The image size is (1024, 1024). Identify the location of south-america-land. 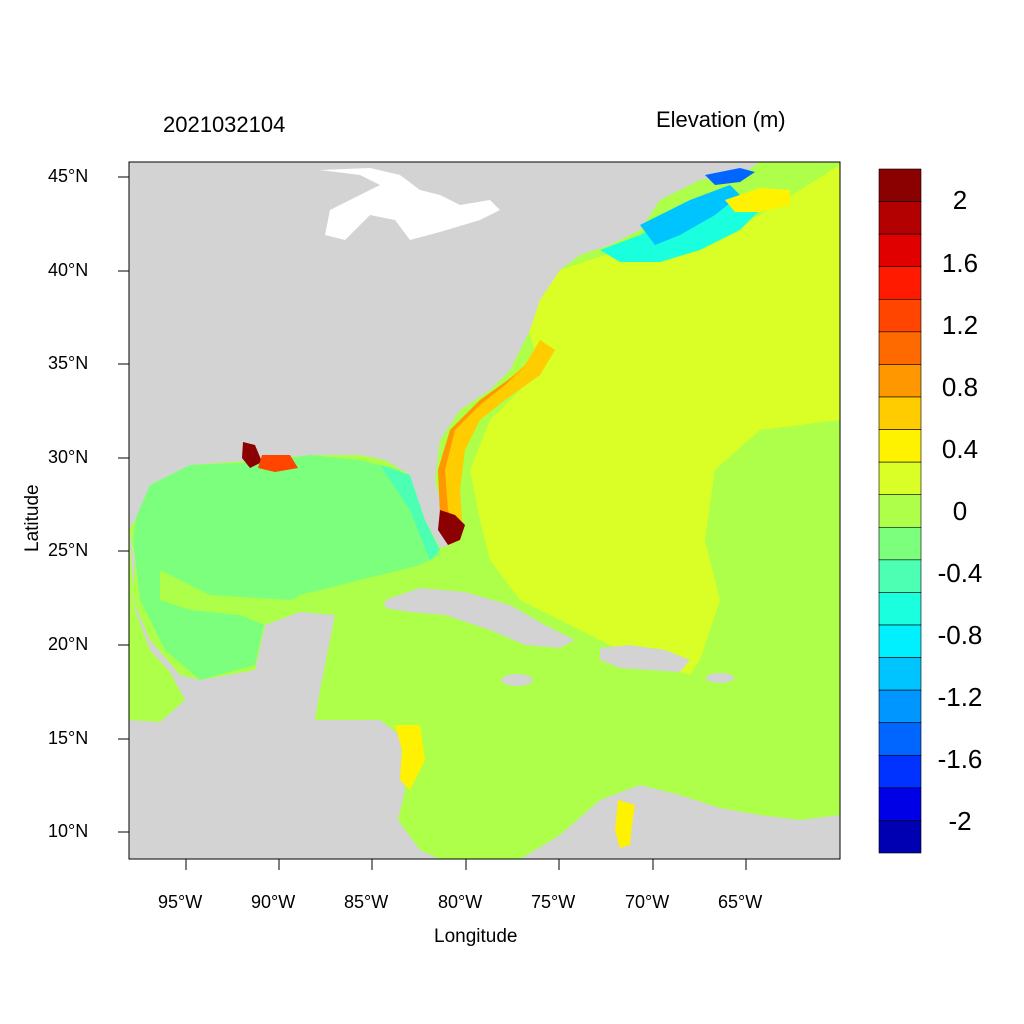
(680, 822).